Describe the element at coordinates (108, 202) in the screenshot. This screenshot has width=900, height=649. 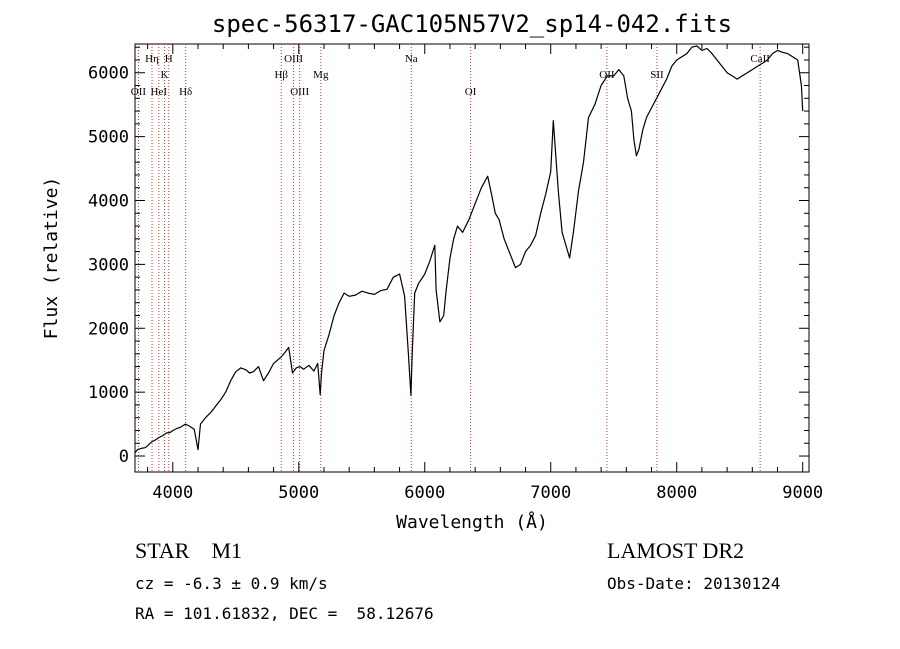
I see `y-tick-label: 4000` at that location.